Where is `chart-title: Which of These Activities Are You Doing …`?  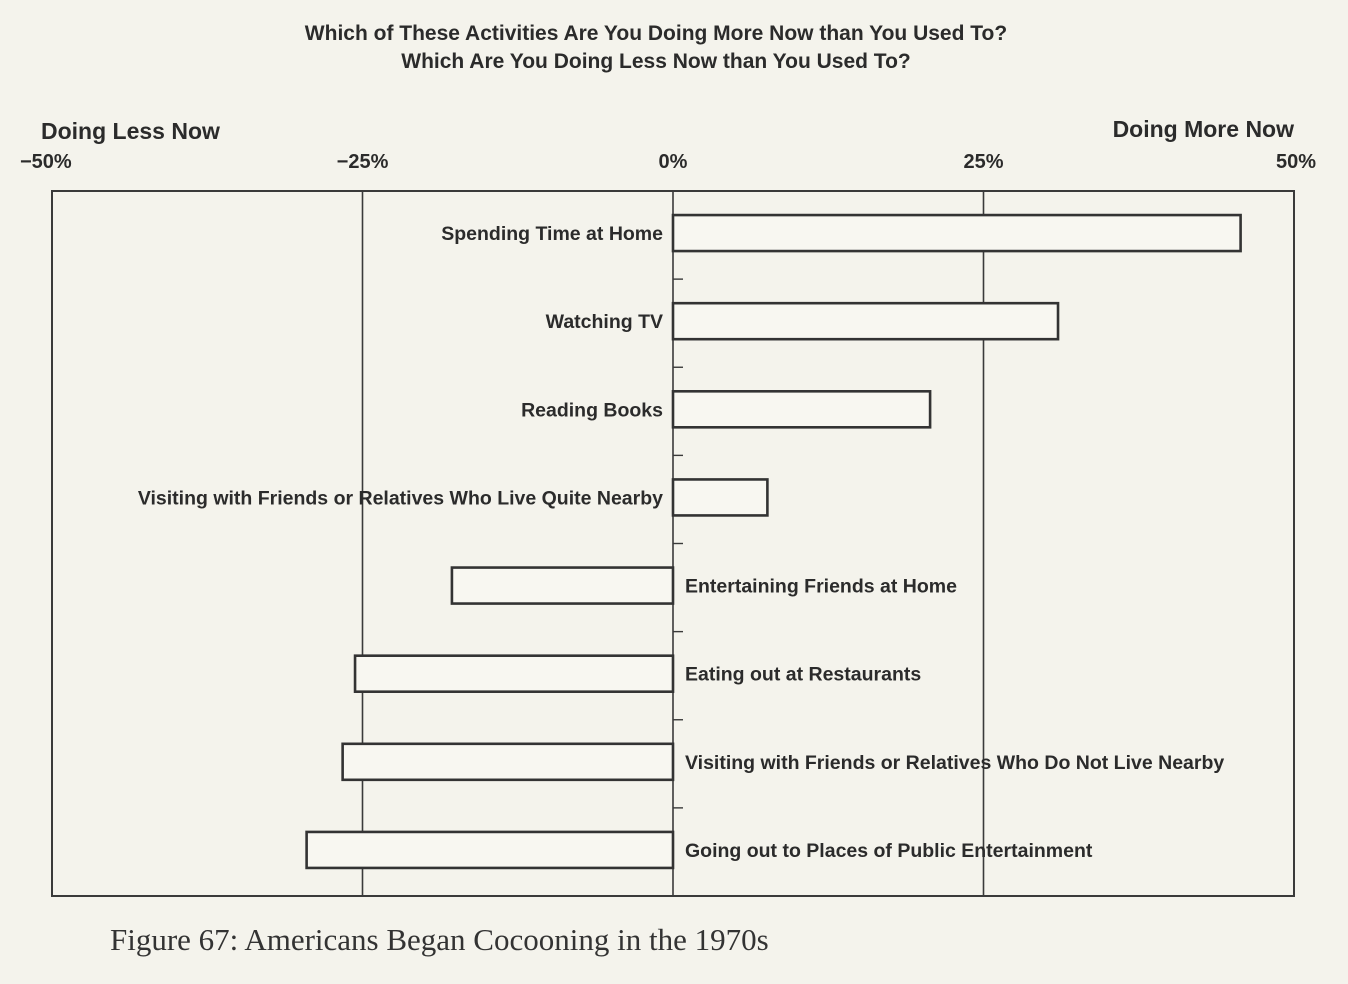
chart-title: Which of These Activities Are You Doing … is located at coordinates (656, 33).